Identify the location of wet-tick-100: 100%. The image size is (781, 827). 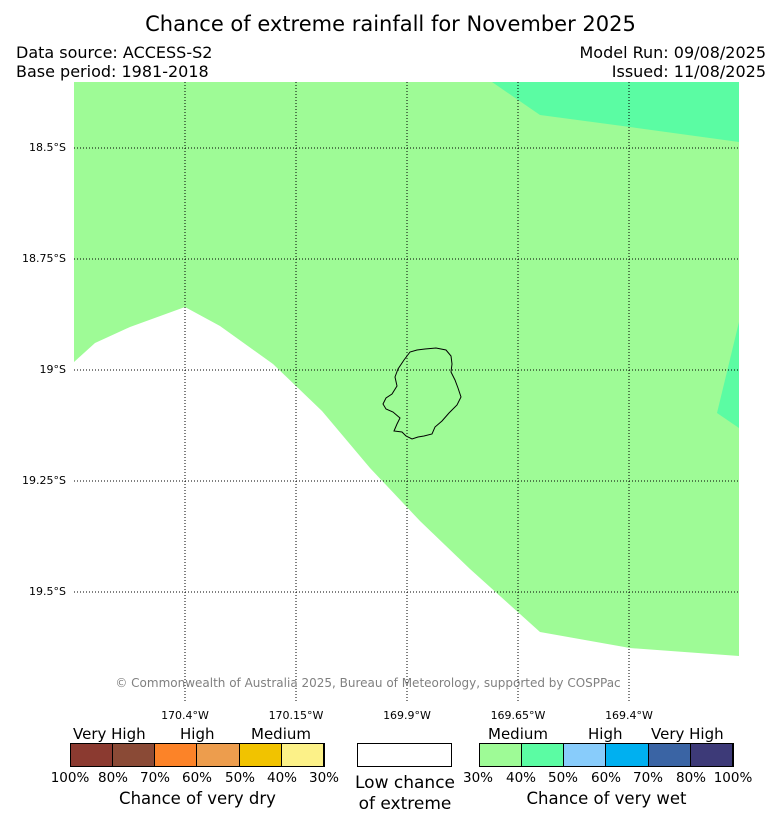
(733, 778).